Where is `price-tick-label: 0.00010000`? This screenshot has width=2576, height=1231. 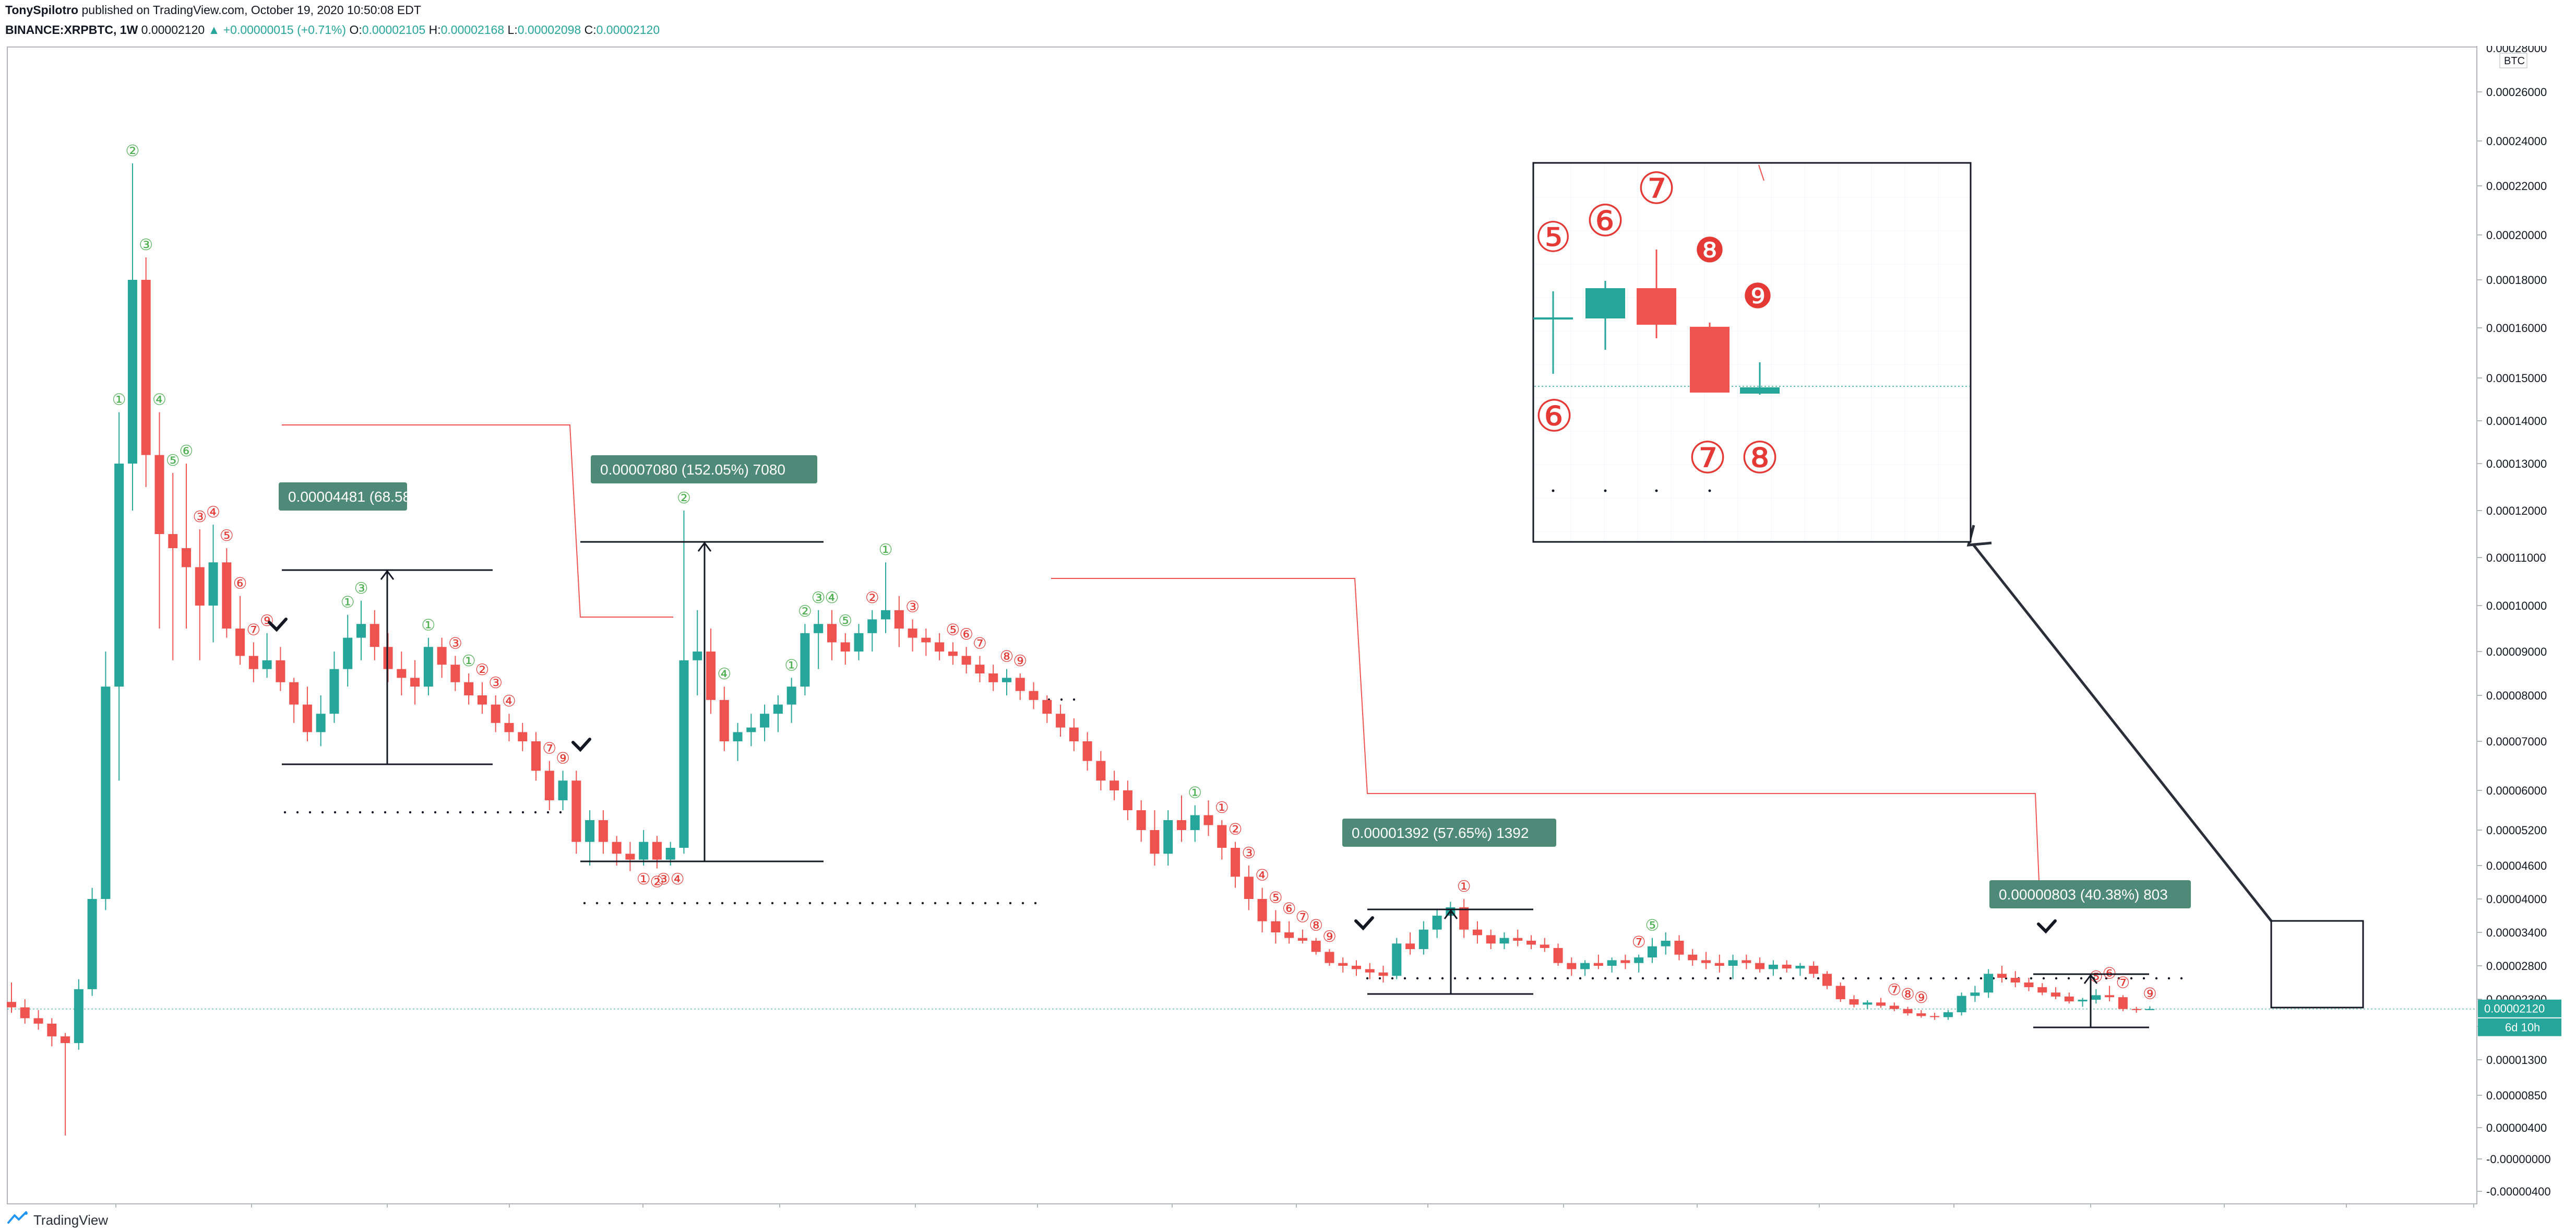
price-tick-label: 0.00010000 is located at coordinates (2517, 605).